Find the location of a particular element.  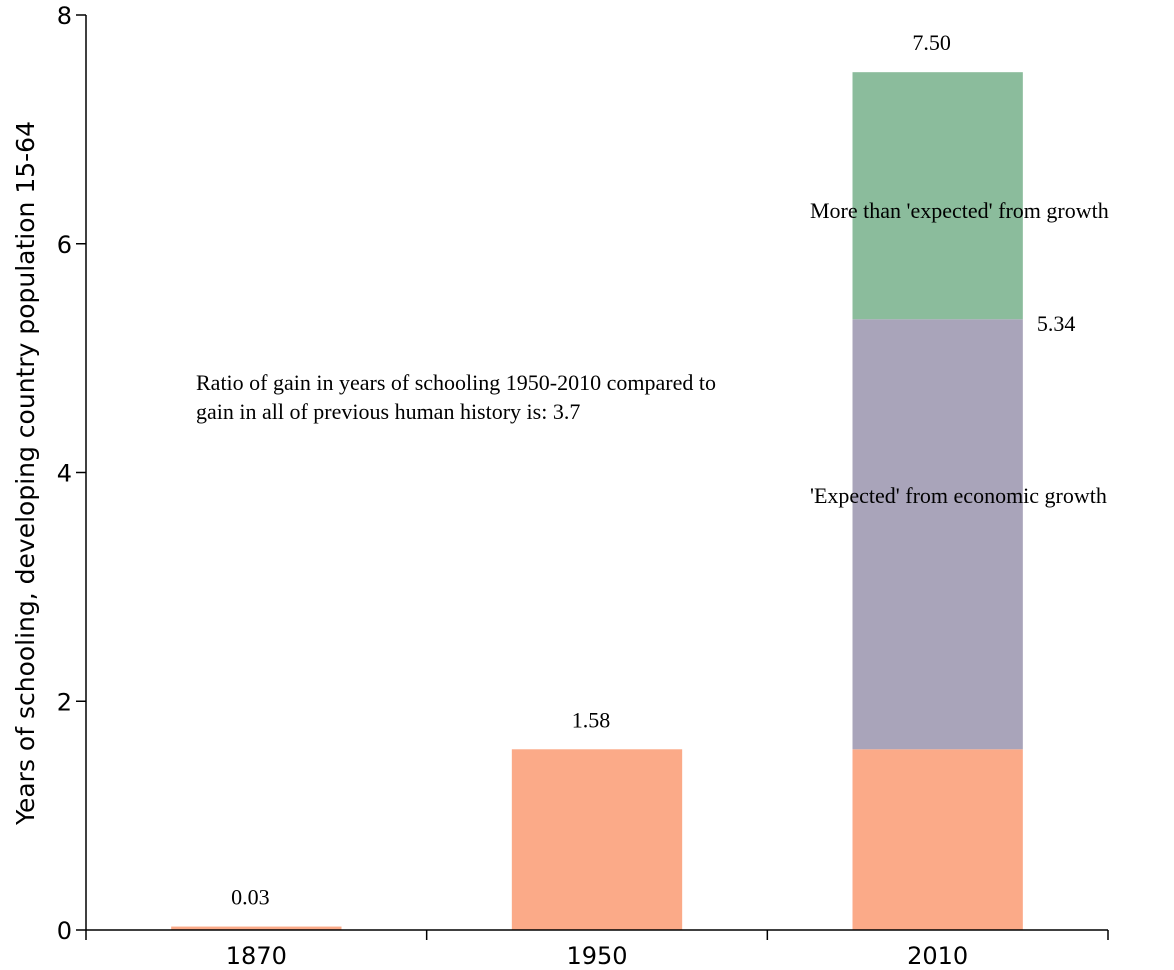

expected-annotation: 'Expected' from economic growth is located at coordinates (958, 495).